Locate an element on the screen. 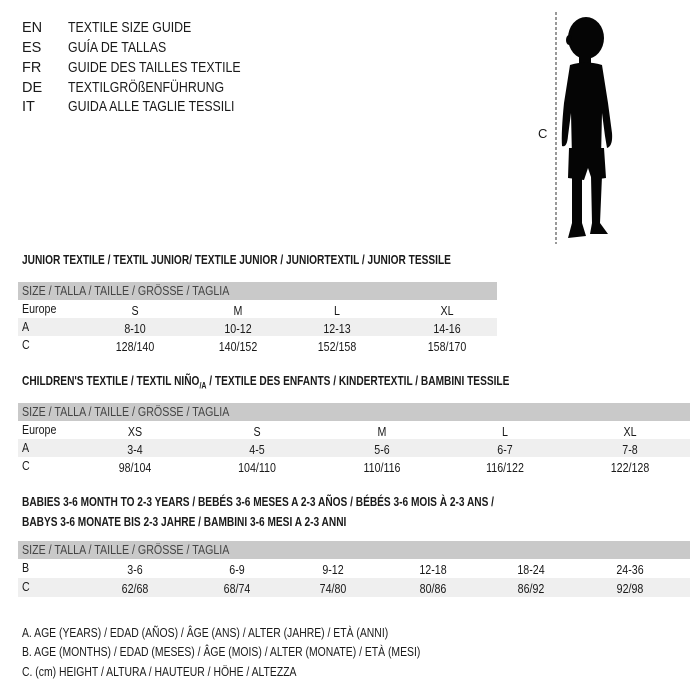 The height and width of the screenshot is (700, 700). table-cell: 24-36 is located at coordinates (630, 569).